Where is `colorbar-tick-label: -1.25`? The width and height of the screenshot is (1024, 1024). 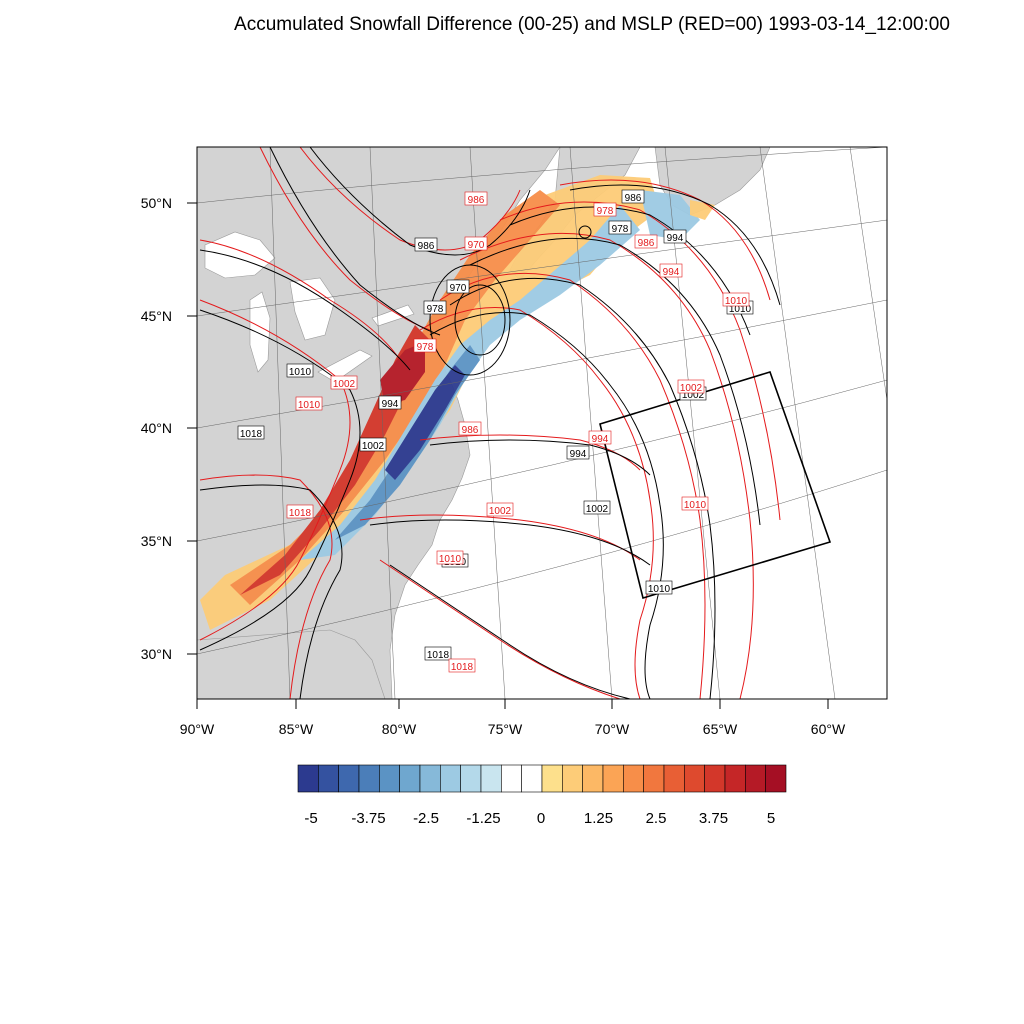
colorbar-tick-label: -1.25 is located at coordinates (483, 818).